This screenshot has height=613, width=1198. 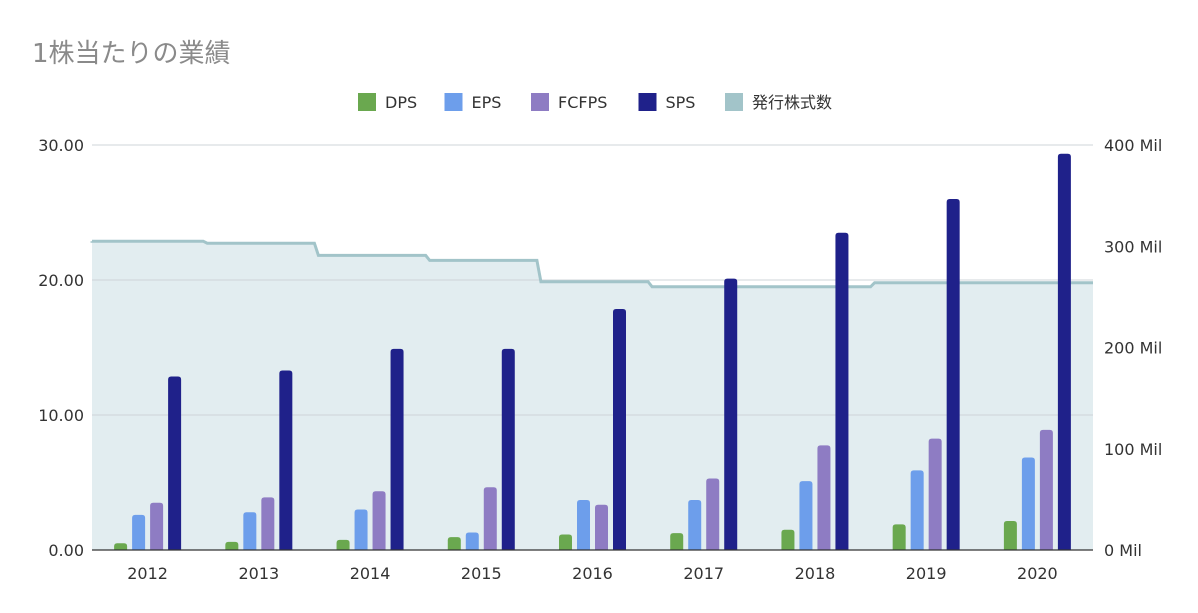 I want to click on x-tick-label: 2013, so click(x=258, y=573).